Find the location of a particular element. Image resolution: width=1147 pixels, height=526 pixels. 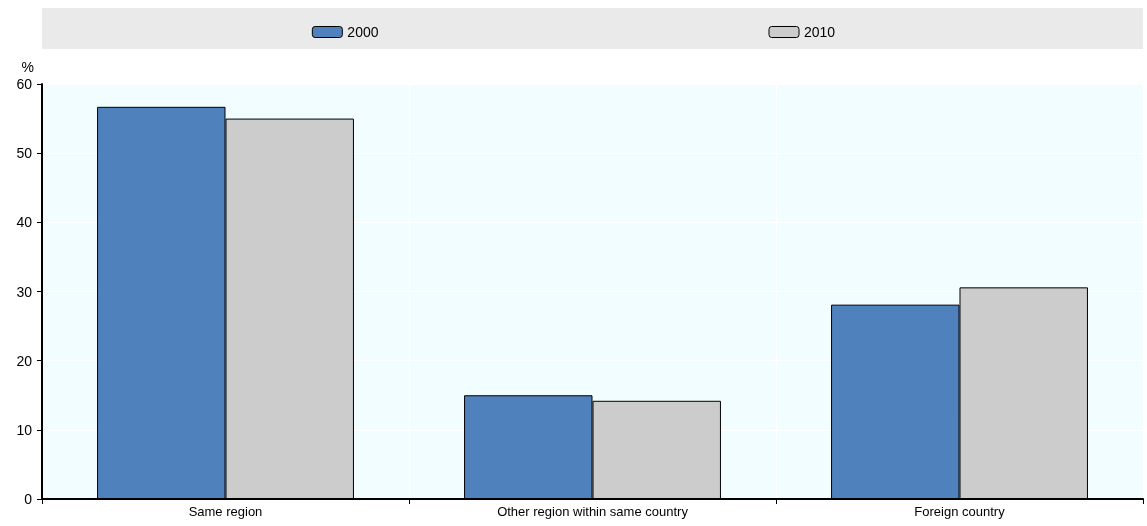

y-tick-label: 40 is located at coordinates (24, 222).